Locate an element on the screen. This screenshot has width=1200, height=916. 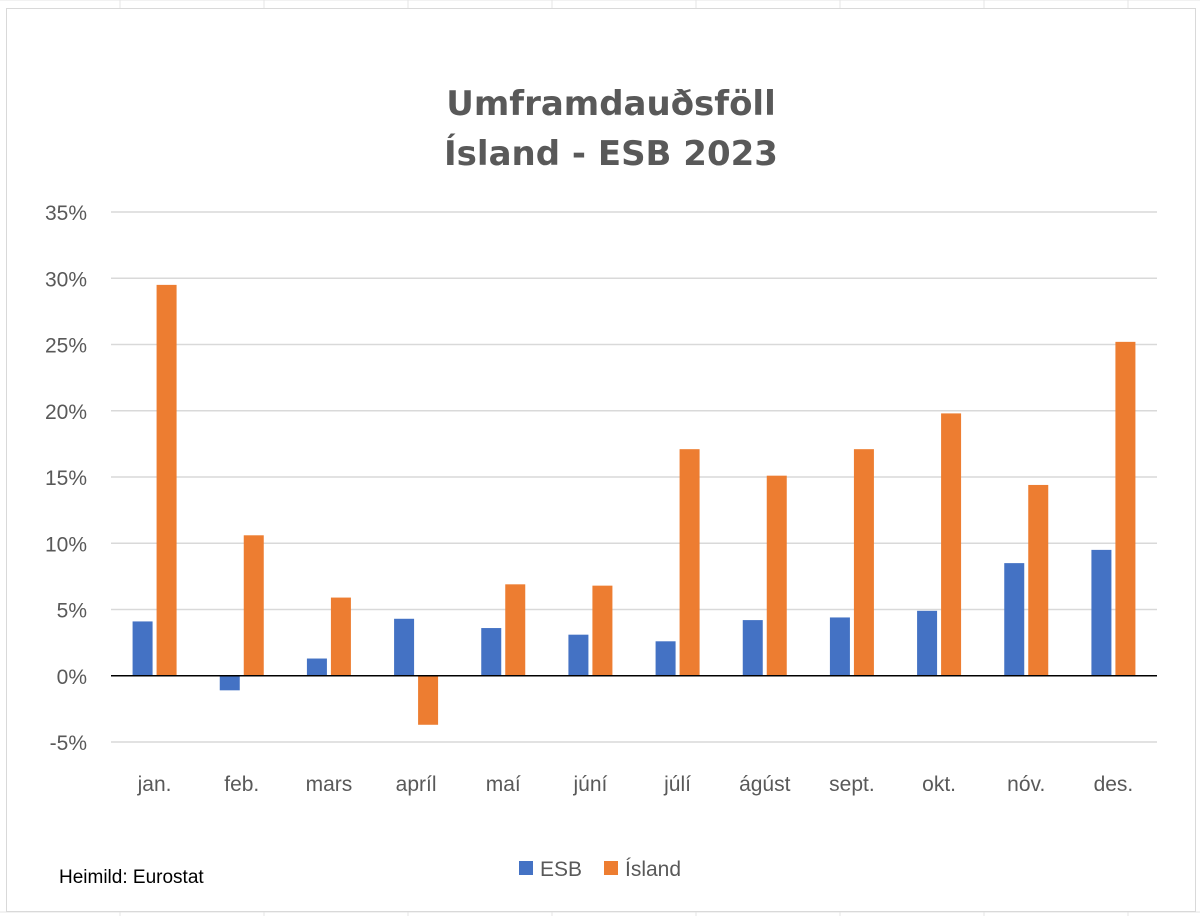
legend-swatch-esb is located at coordinates (526, 868).